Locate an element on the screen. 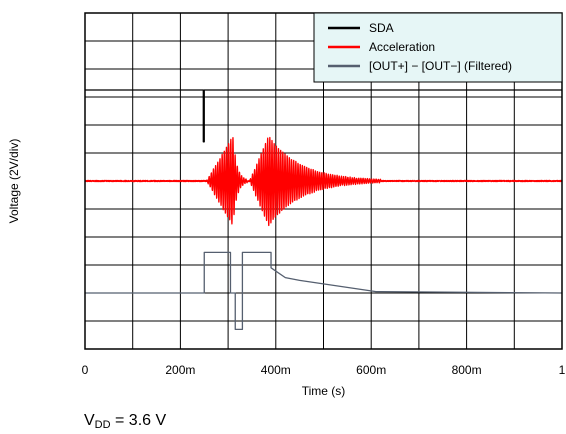  legend-entry: [OUT+] − [OUT−] (Filtered) is located at coordinates (440, 66).